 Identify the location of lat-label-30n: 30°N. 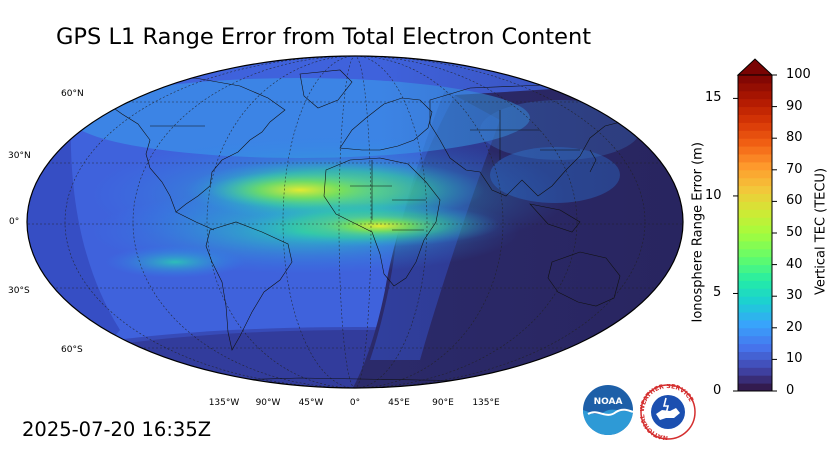
(19, 156).